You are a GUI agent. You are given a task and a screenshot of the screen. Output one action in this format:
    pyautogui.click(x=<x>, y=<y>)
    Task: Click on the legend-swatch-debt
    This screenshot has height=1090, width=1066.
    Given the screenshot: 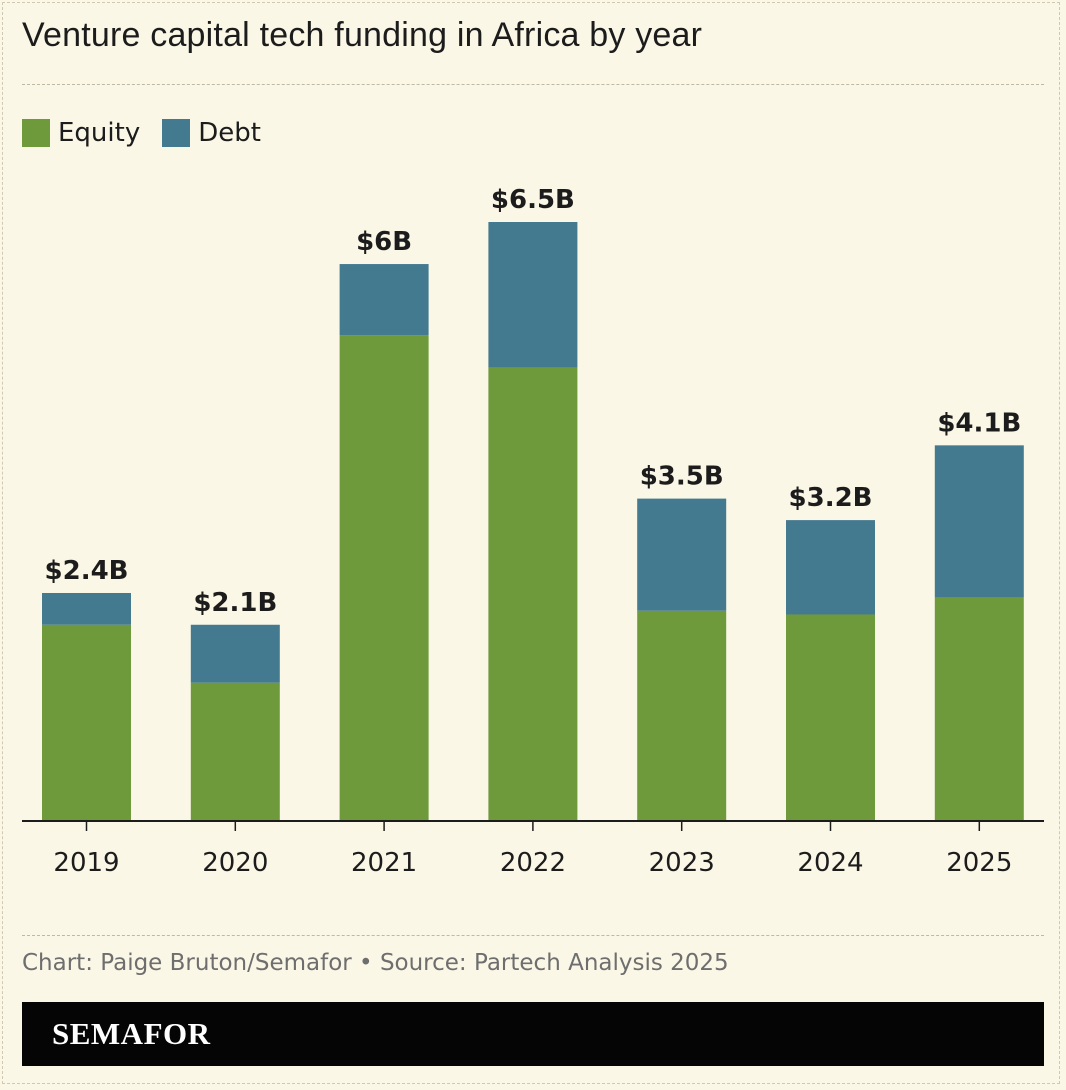 What is the action you would take?
    pyautogui.click(x=176, y=133)
    